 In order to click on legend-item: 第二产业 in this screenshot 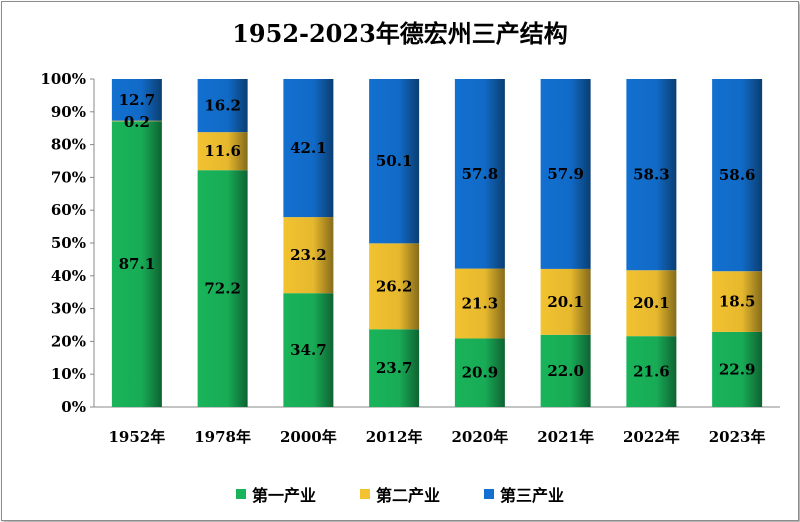, I will do `click(399, 494)`.